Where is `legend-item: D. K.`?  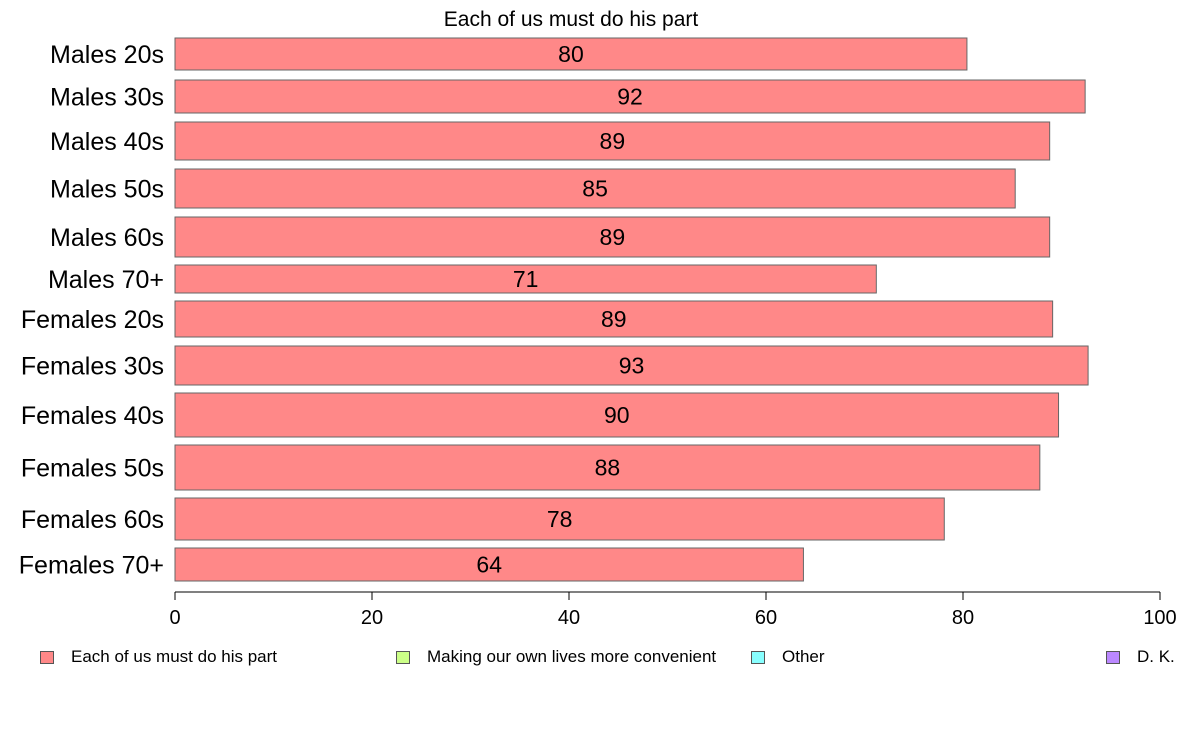 legend-item: D. K. is located at coordinates (1140, 657).